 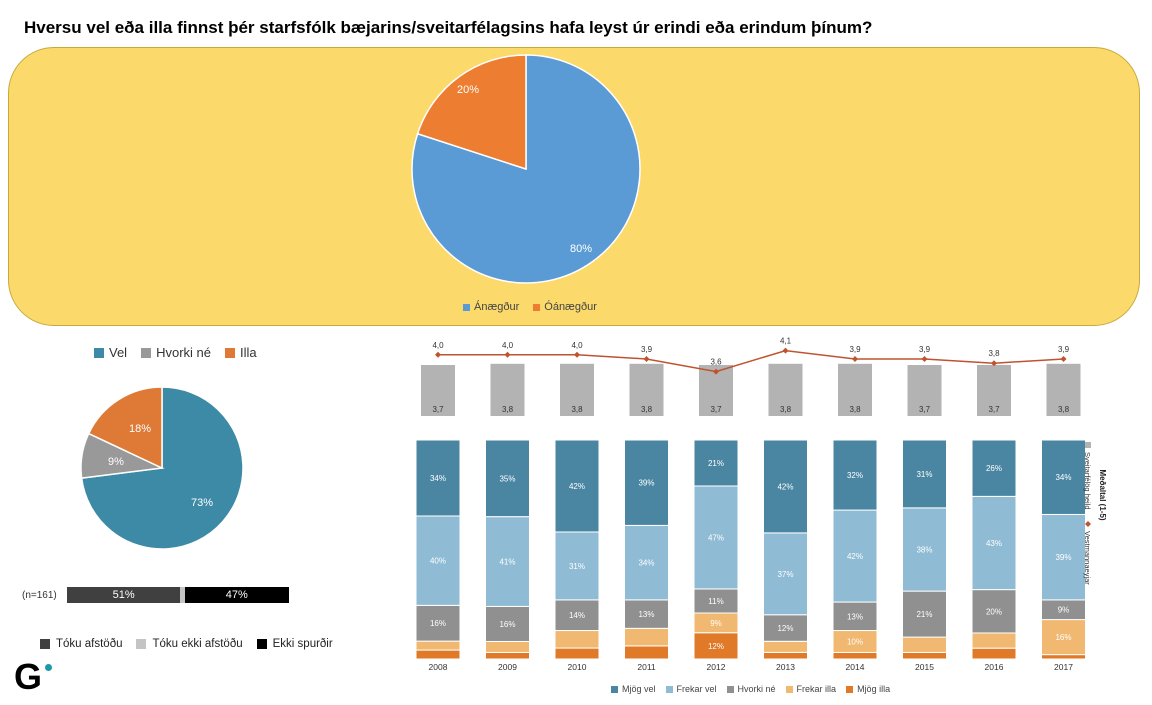 I want to click on legend-label-frekar-illa: Frekar illa, so click(x=816, y=689).